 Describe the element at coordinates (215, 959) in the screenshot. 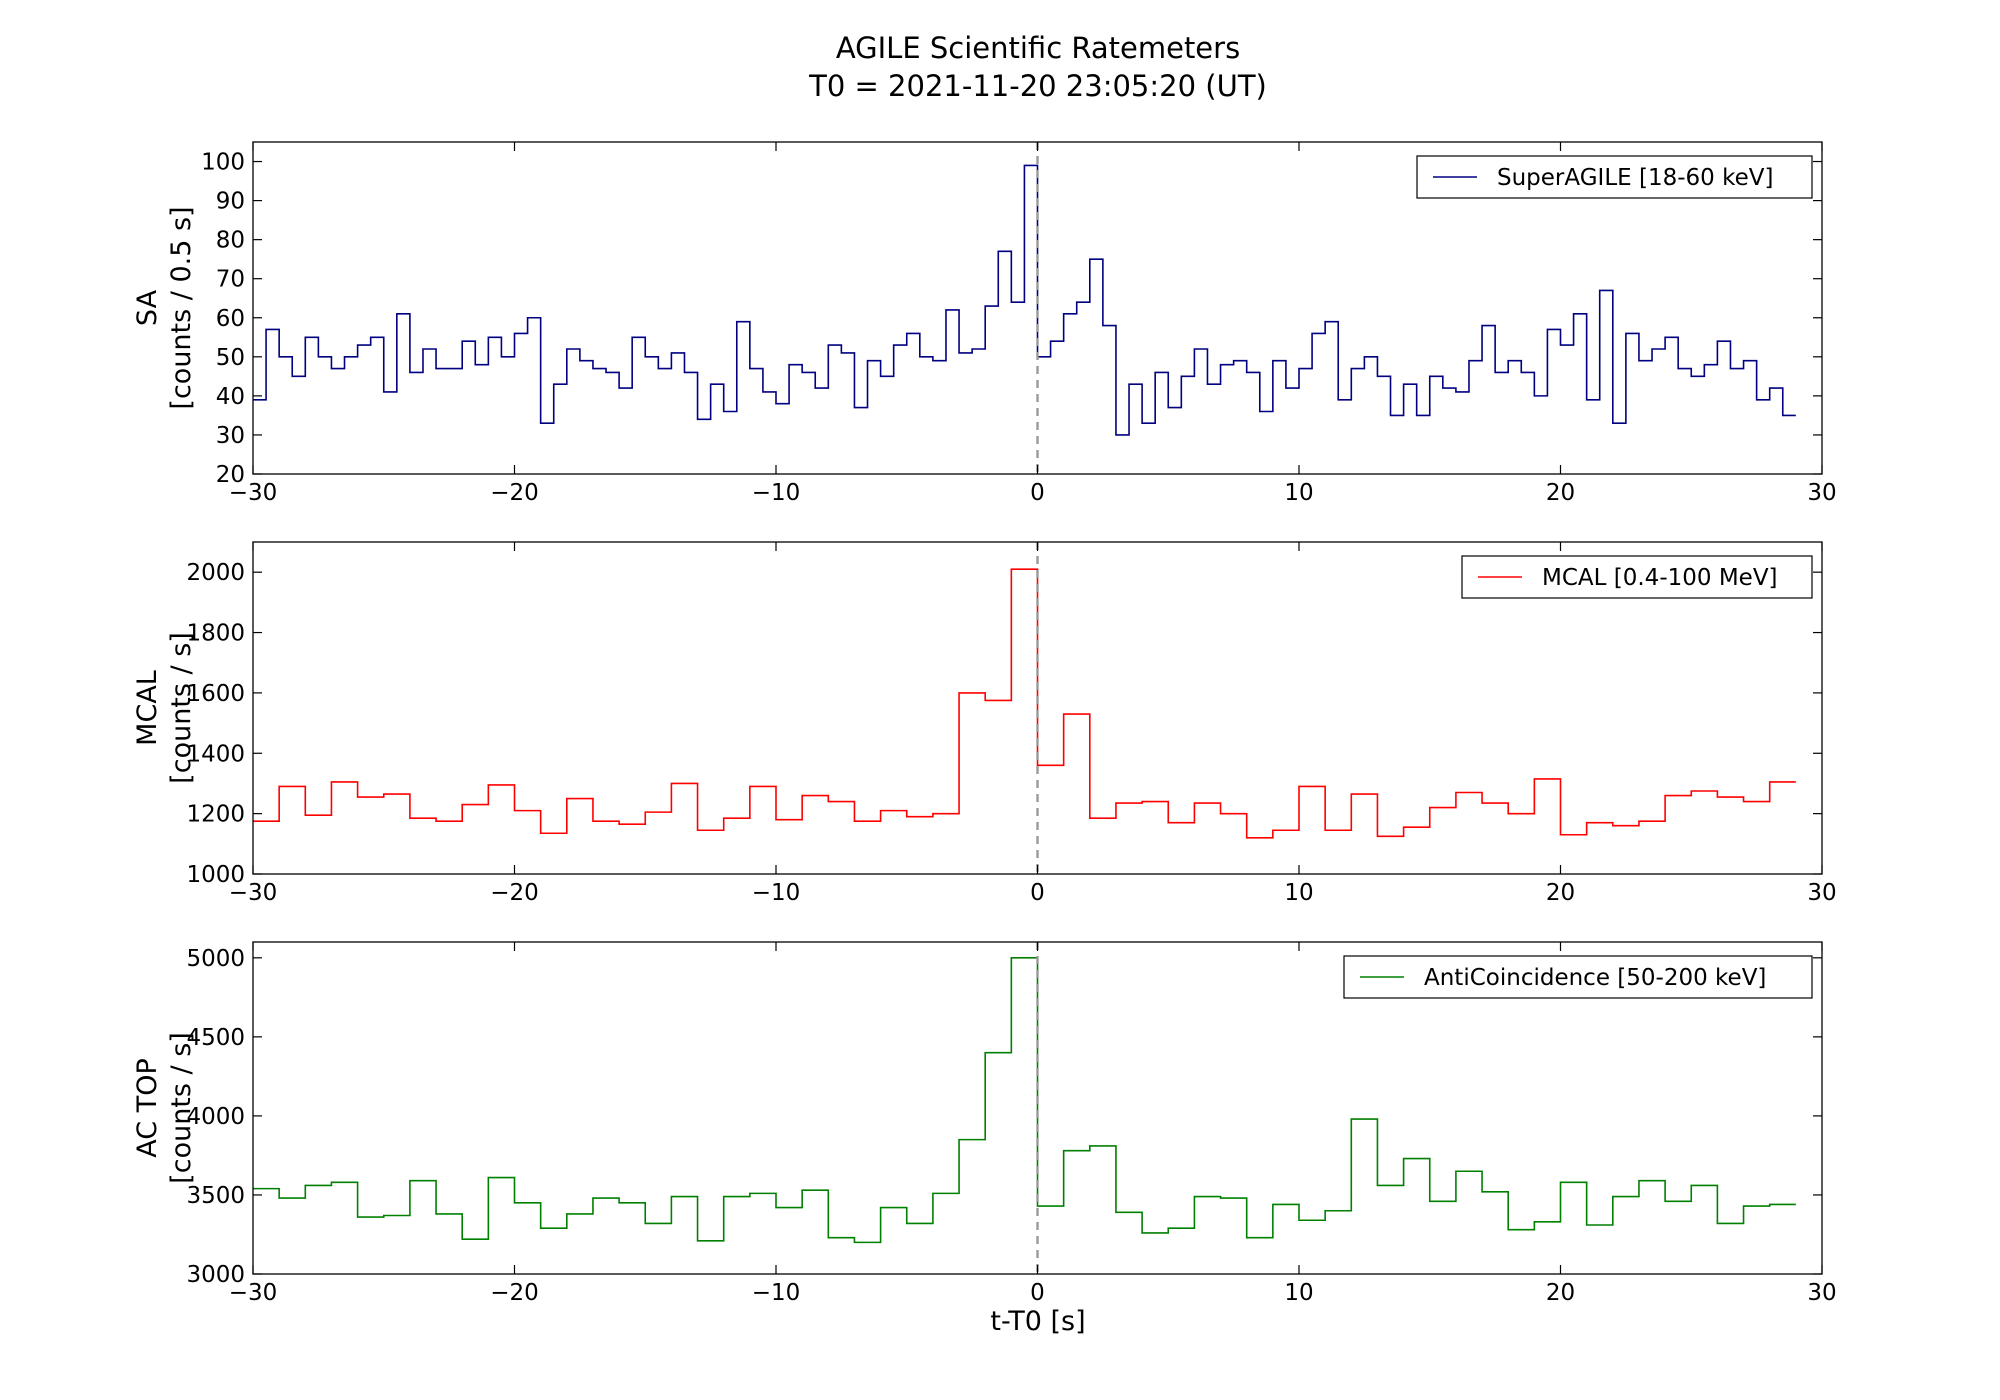

I see `y-tick-label: 5000` at that location.